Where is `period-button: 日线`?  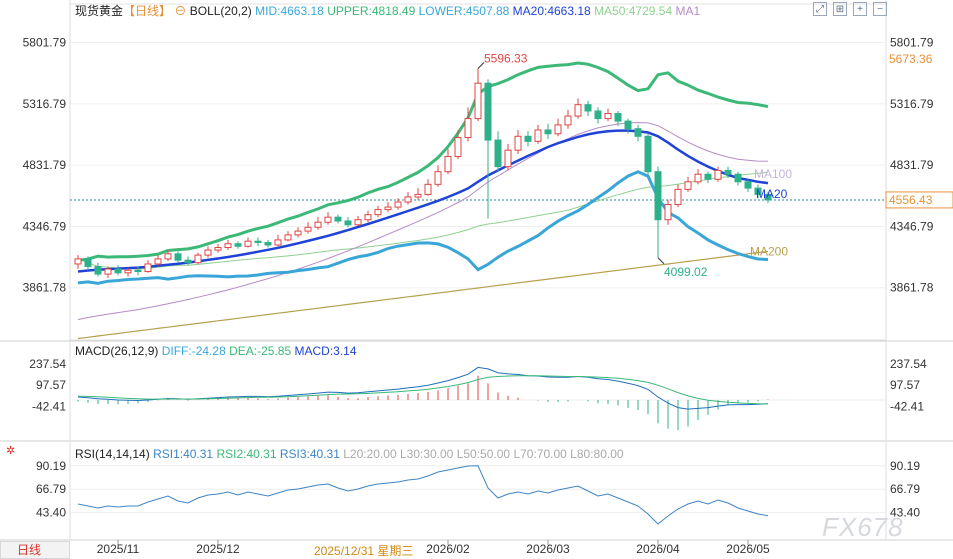 period-button: 日线 is located at coordinates (35, 550).